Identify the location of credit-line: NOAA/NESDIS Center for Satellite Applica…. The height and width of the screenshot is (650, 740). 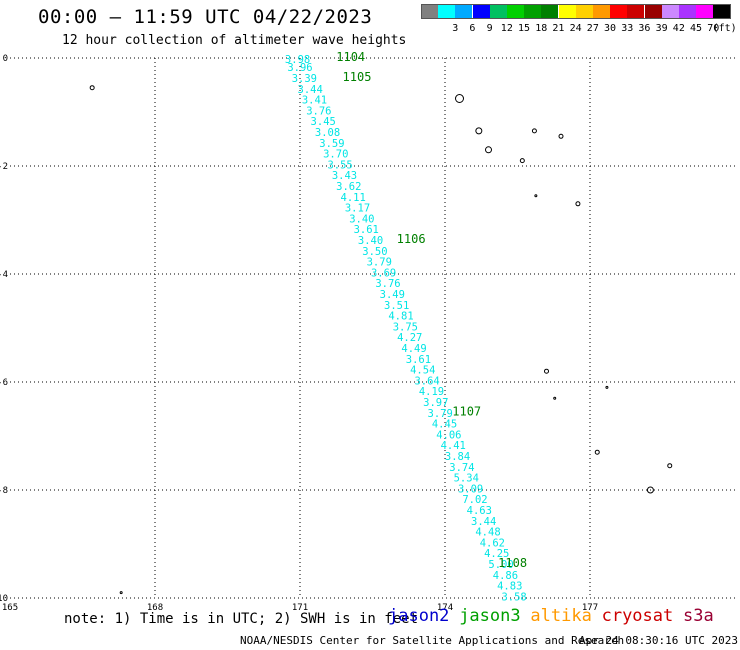
(432, 640).